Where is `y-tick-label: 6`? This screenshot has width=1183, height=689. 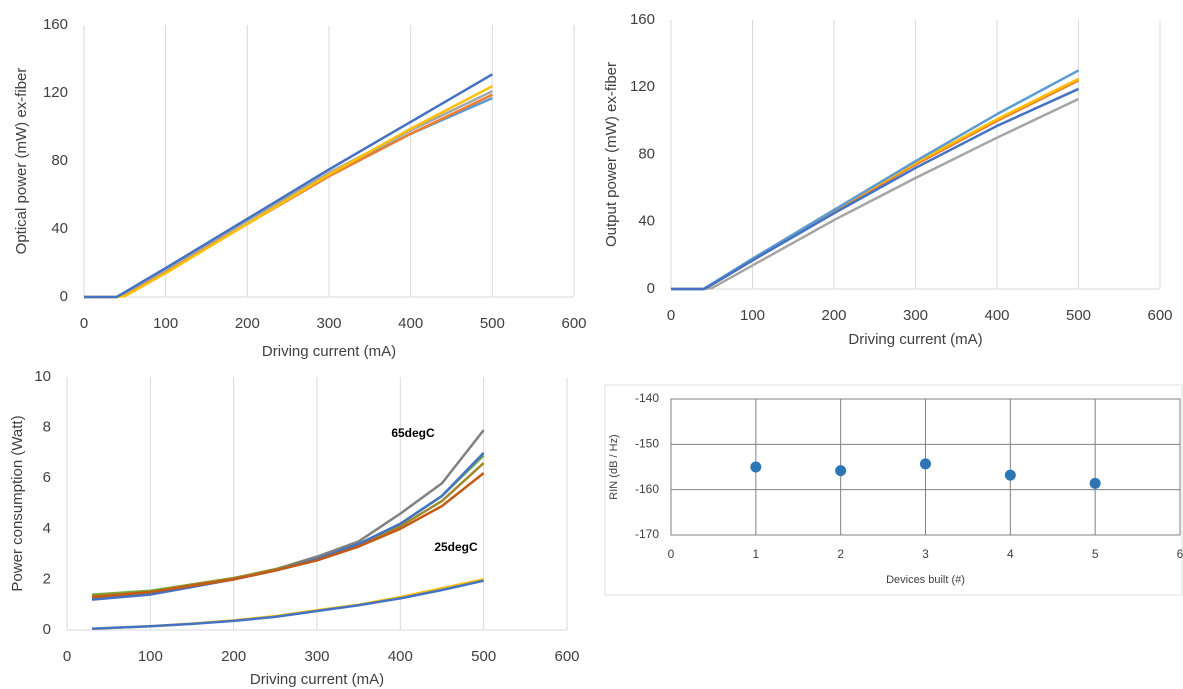 y-tick-label: 6 is located at coordinates (47, 477).